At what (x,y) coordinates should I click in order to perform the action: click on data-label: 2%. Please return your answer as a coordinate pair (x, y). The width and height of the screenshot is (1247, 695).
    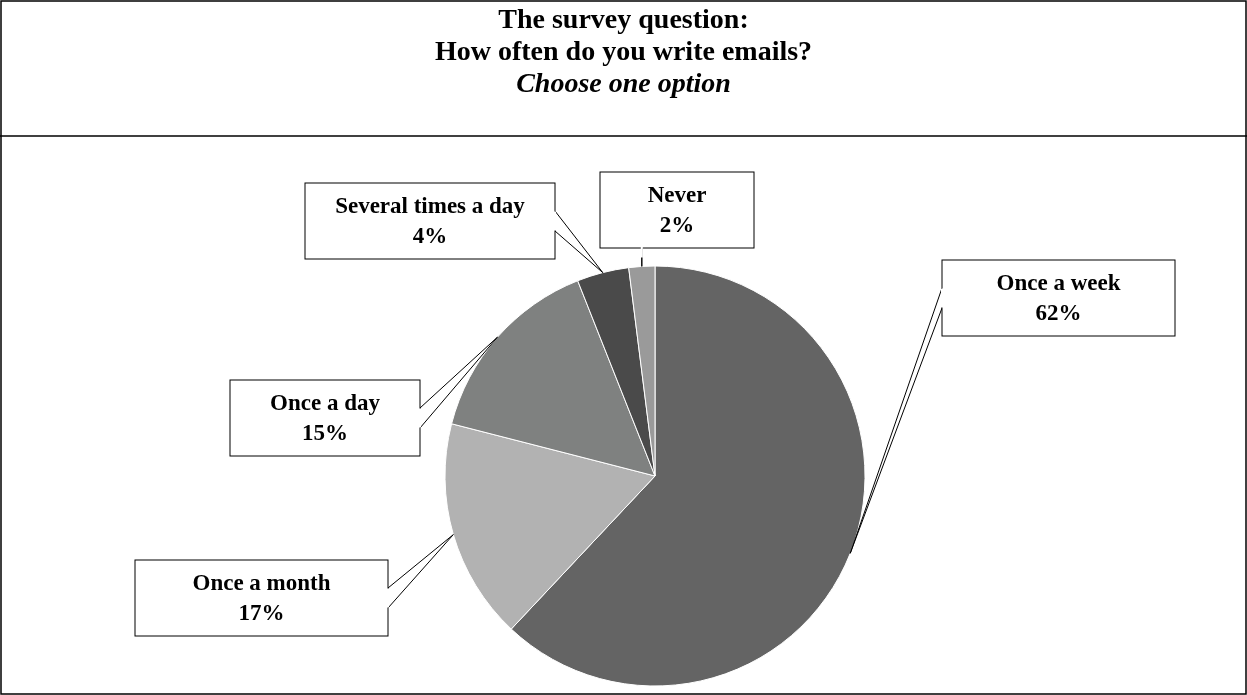
    Looking at the image, I should click on (677, 224).